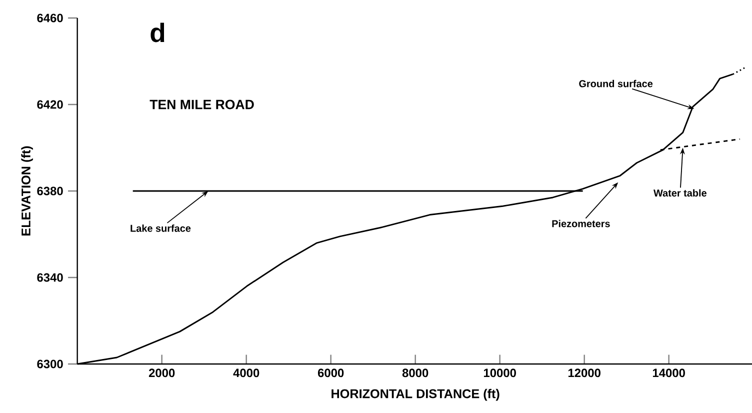  Describe the element at coordinates (415, 373) in the screenshot. I see `x-tick-label: 8000` at that location.